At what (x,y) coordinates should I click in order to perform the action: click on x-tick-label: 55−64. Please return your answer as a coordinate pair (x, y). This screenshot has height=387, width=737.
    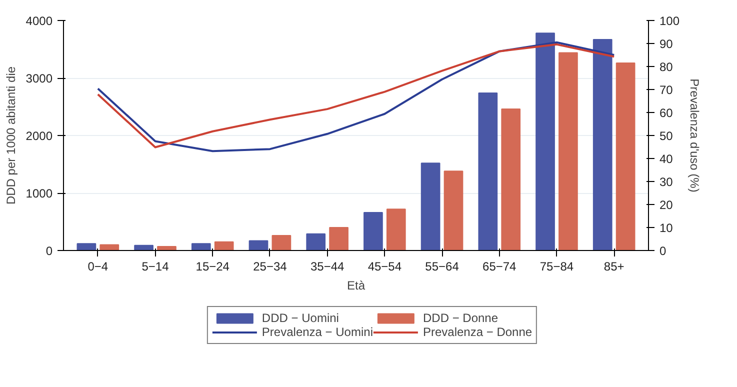
    Looking at the image, I should click on (442, 267).